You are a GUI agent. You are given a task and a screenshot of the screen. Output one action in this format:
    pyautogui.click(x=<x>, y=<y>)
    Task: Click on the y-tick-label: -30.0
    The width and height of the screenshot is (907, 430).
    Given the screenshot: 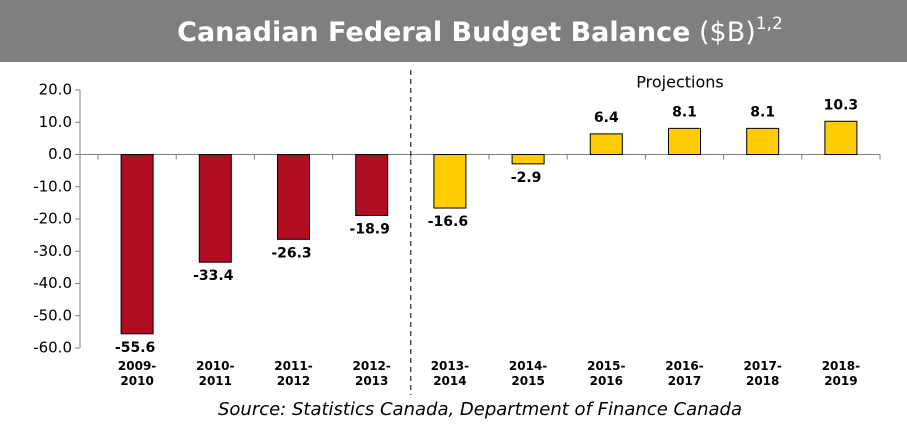 What is the action you would take?
    pyautogui.click(x=52, y=251)
    